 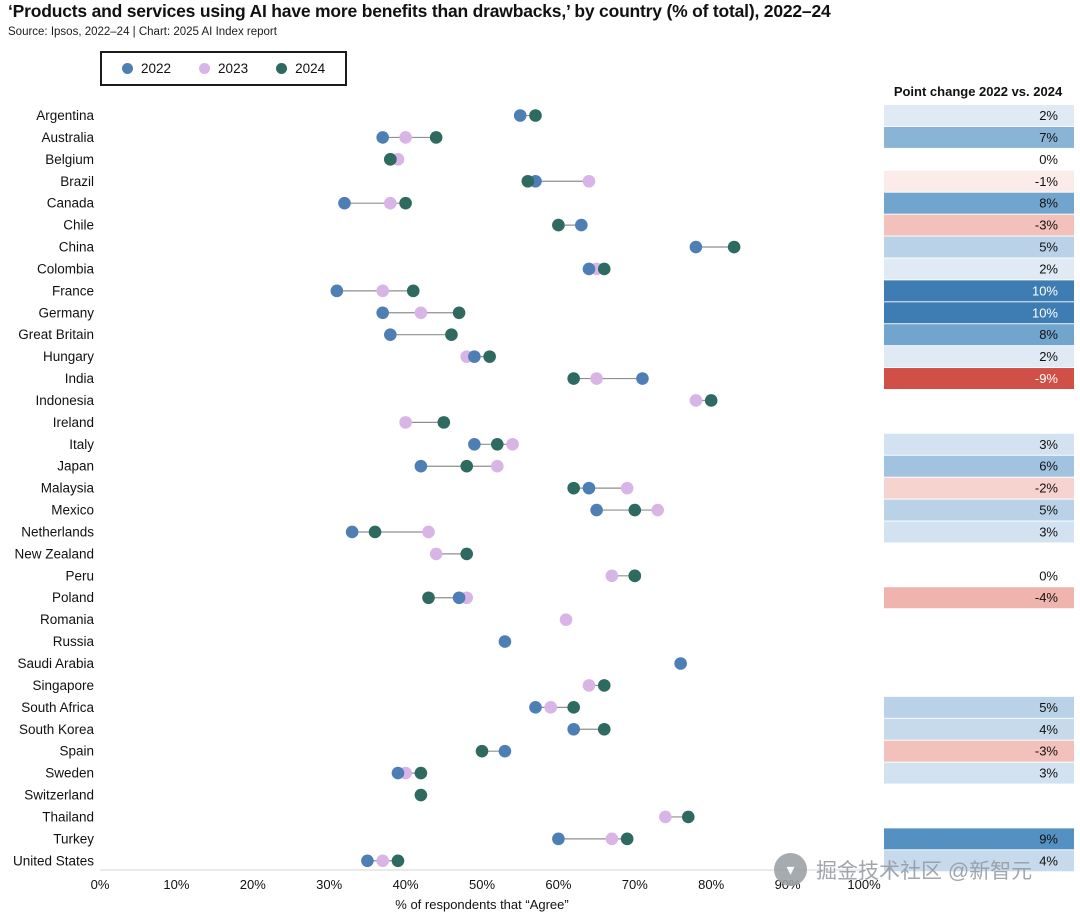 I want to click on dot-2022-spain, so click(x=505, y=751).